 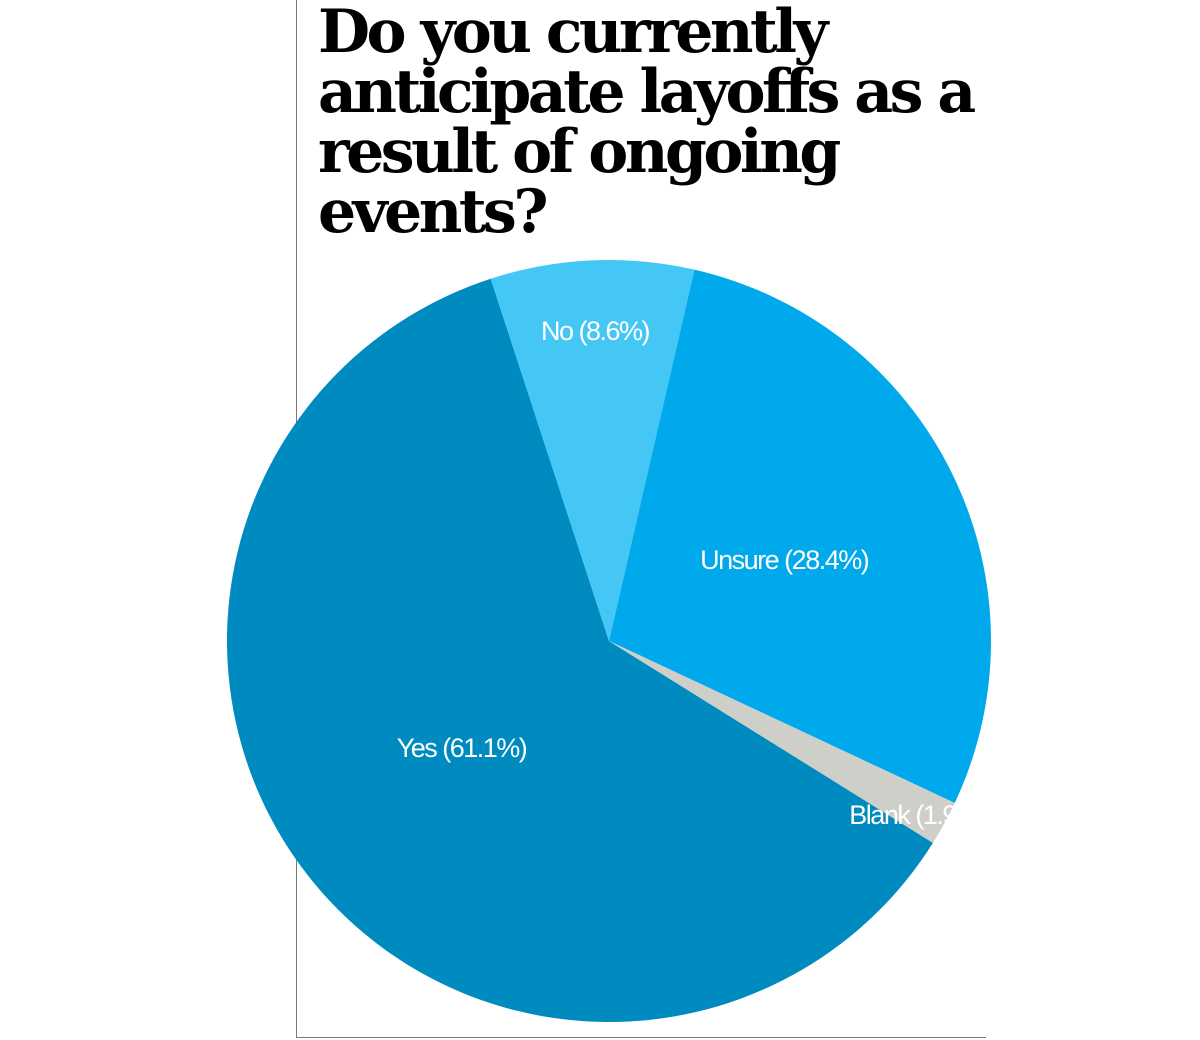 I want to click on pie-label-unsure: Unsure (28.4%), so click(x=784, y=560).